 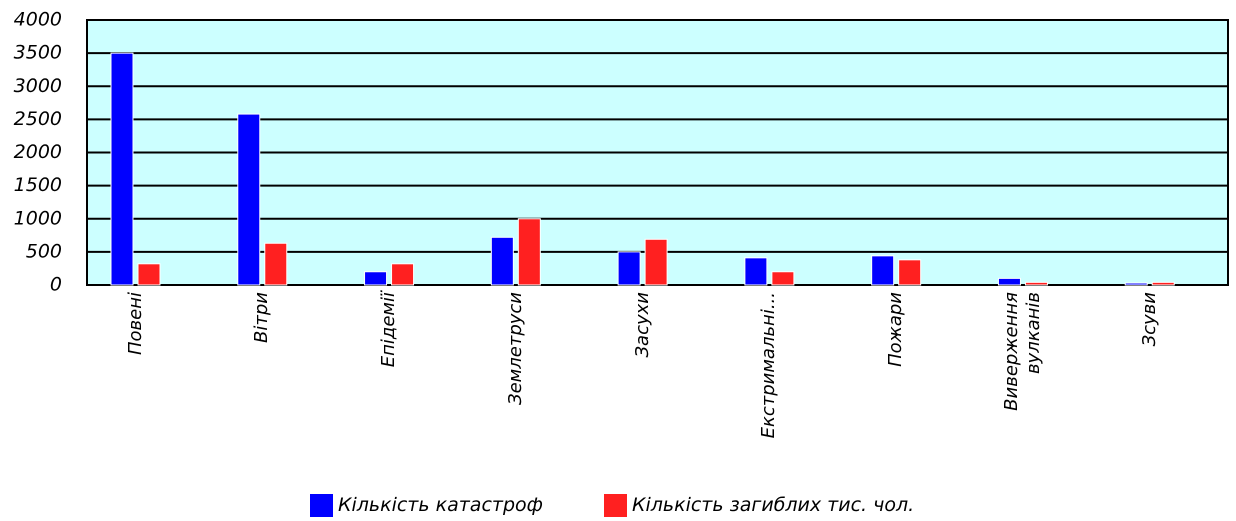 I want to click on legend-item: Кількість катастроф, so click(x=426, y=505).